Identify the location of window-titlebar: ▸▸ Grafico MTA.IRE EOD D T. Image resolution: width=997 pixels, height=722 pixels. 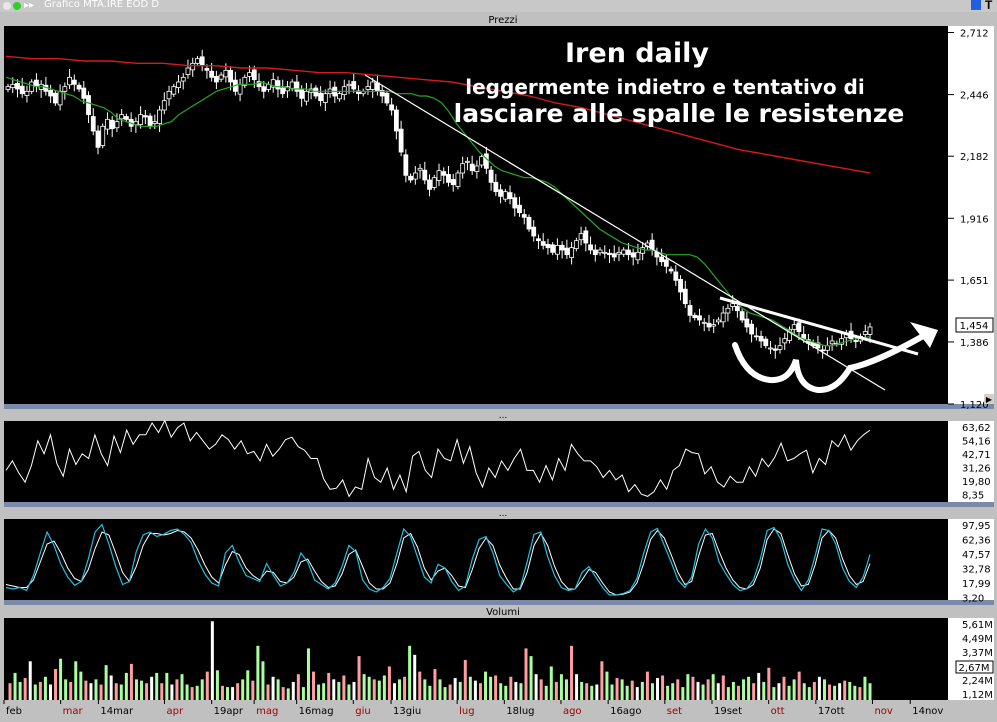
(498, 6).